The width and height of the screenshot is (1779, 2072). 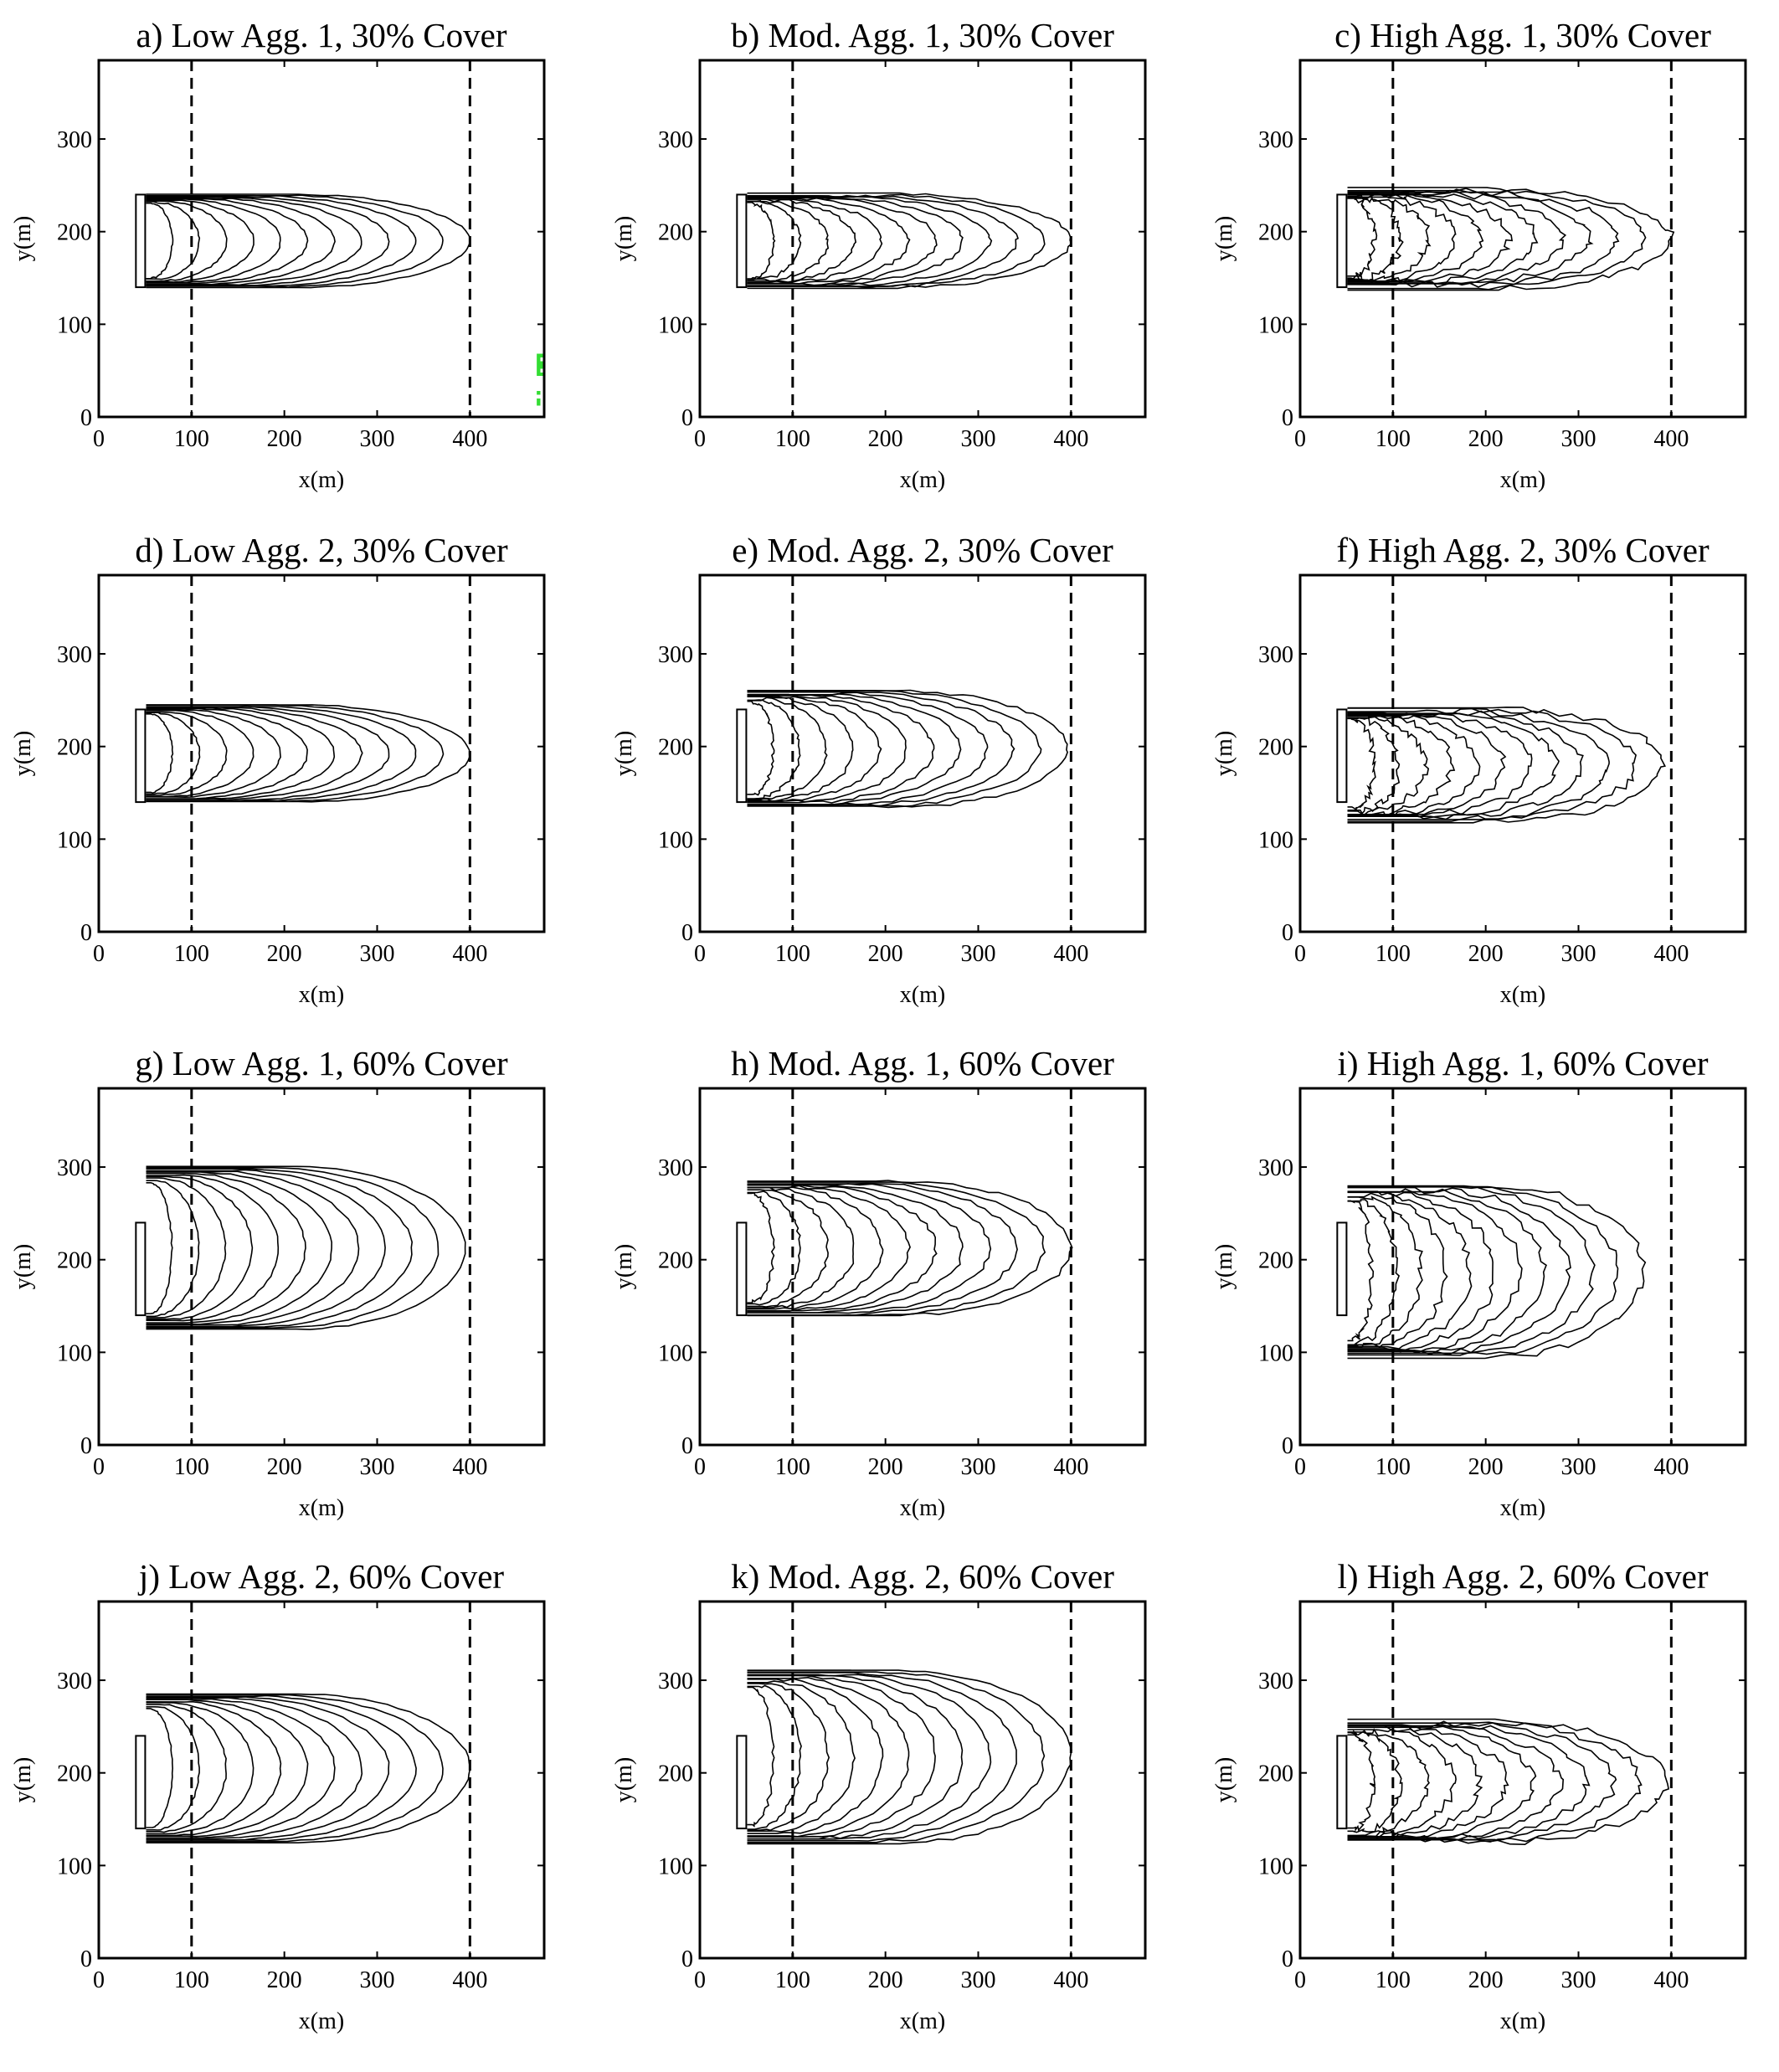 What do you see at coordinates (1522, 35) in the screenshot?
I see `panel-title: c) High Agg. 1, 30% Cover` at bounding box center [1522, 35].